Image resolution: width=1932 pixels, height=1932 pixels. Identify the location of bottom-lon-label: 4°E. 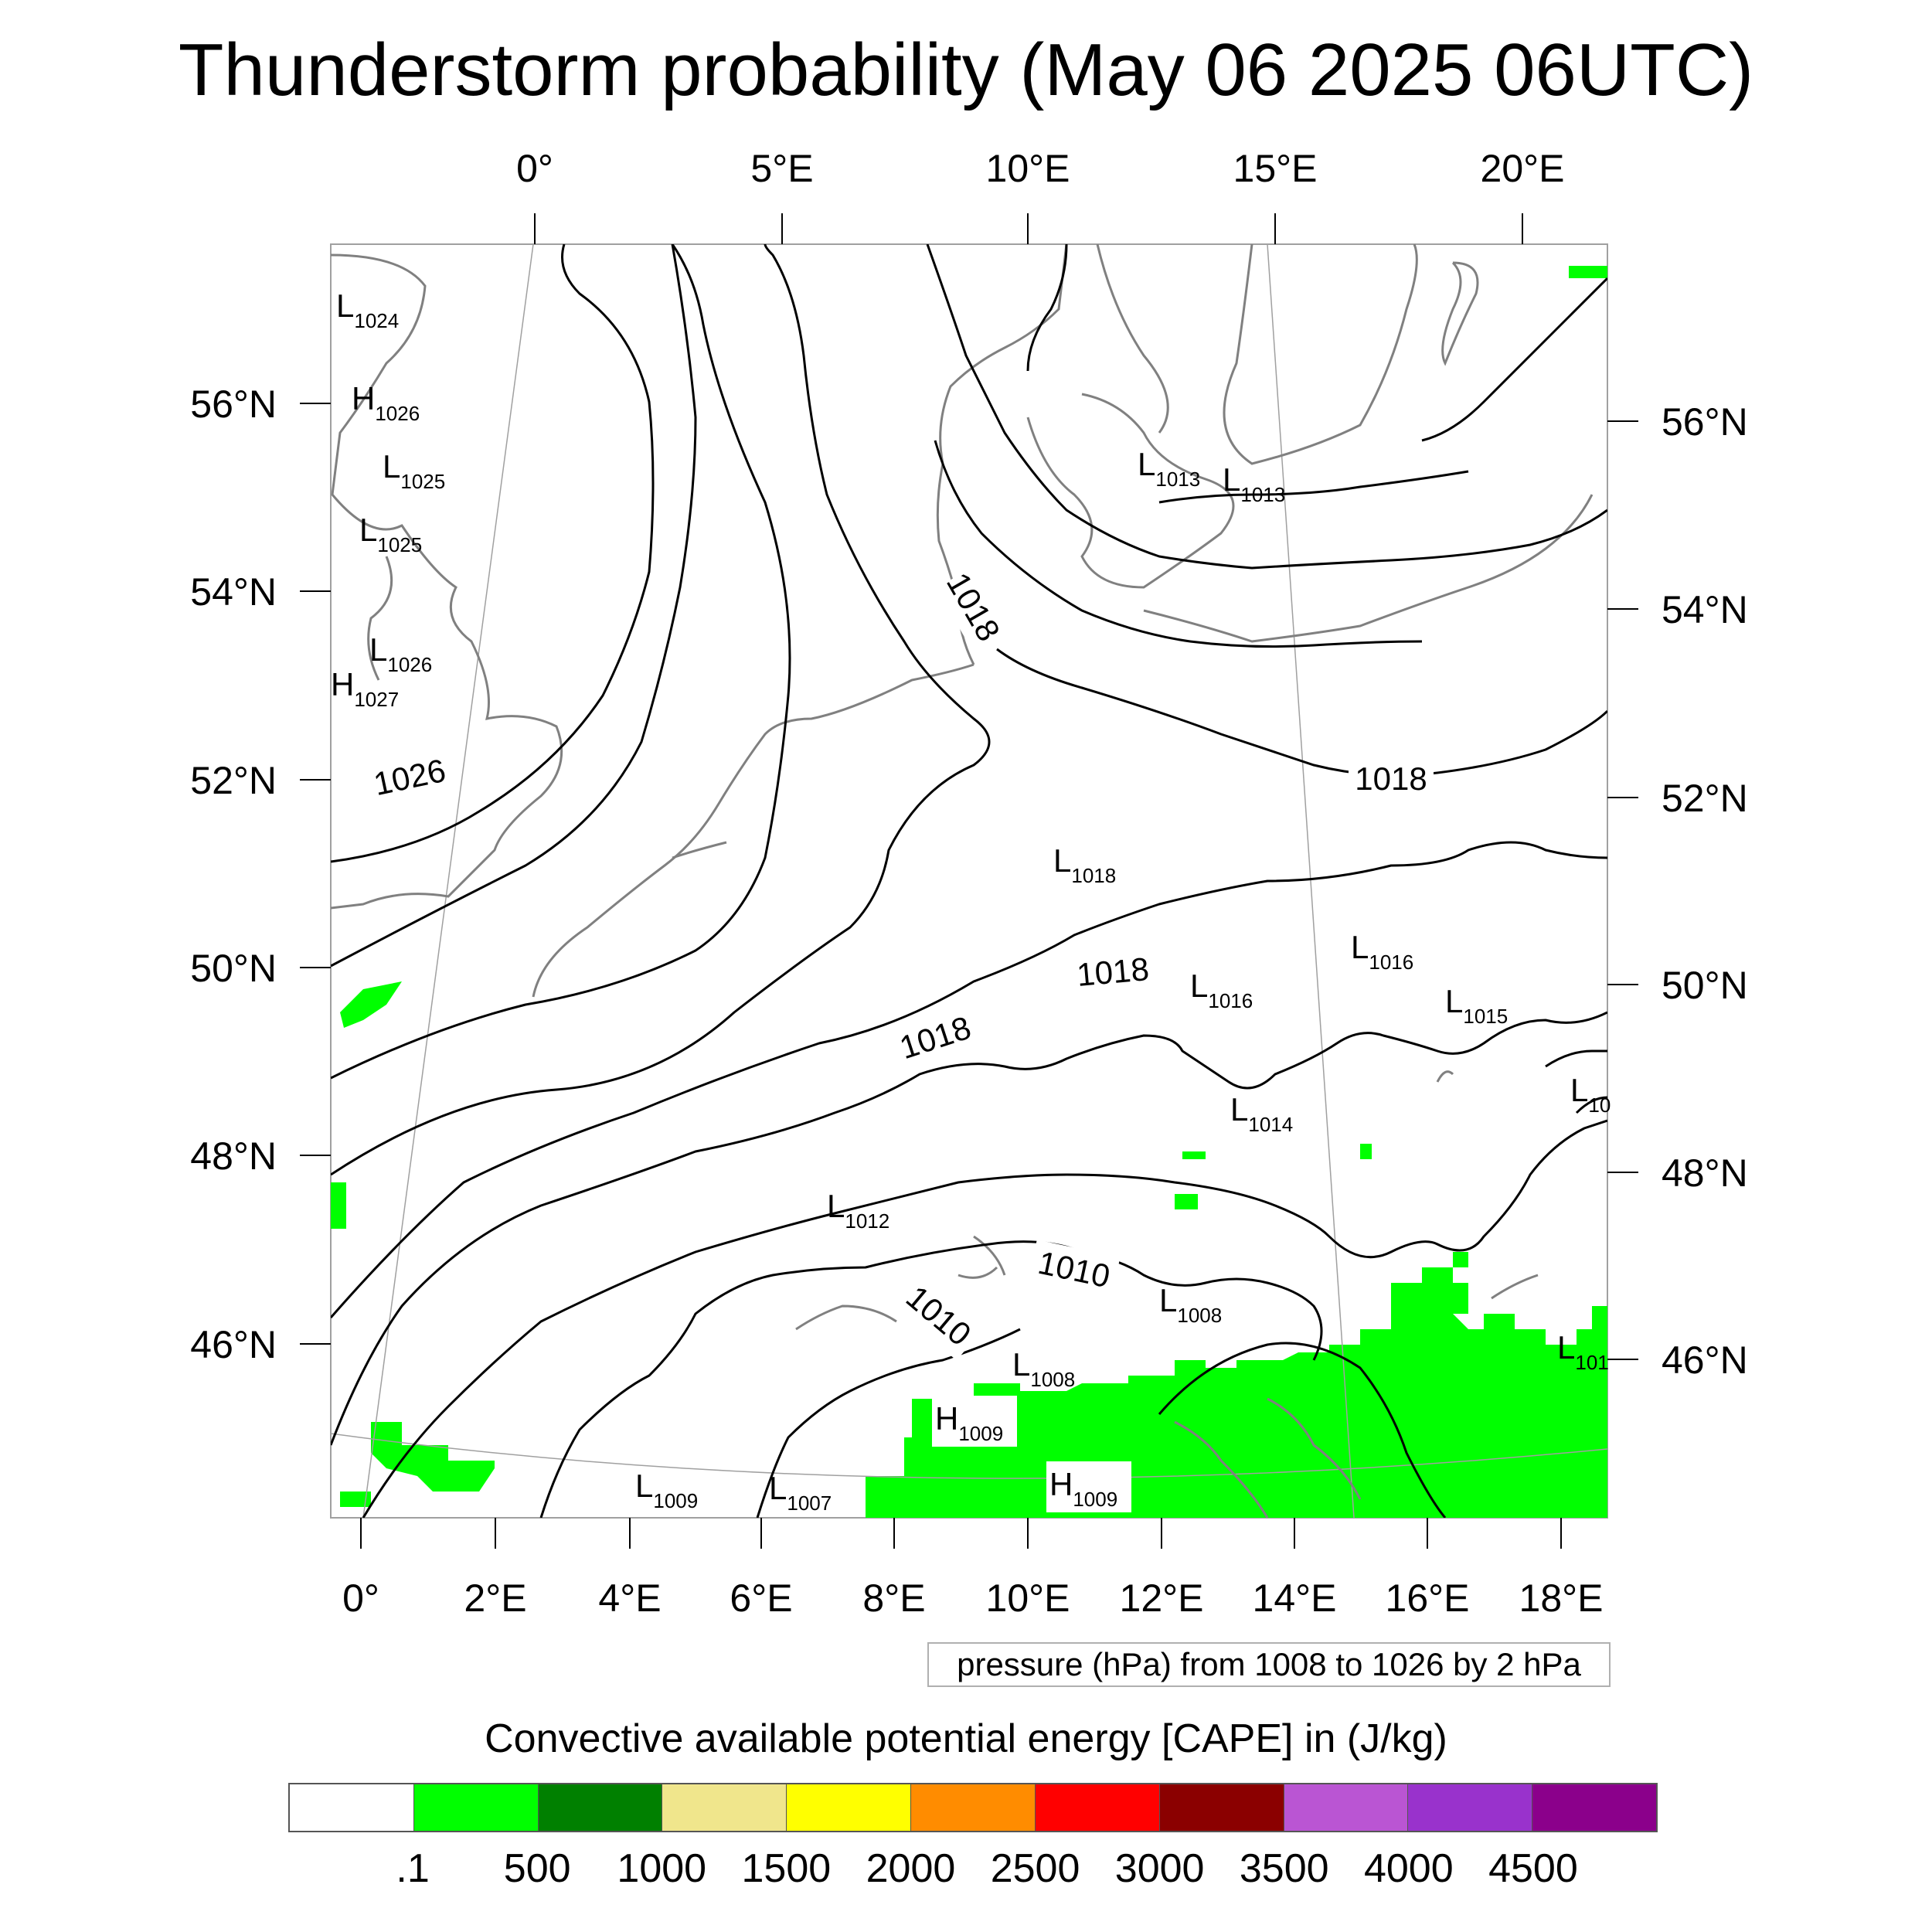
(629, 1599).